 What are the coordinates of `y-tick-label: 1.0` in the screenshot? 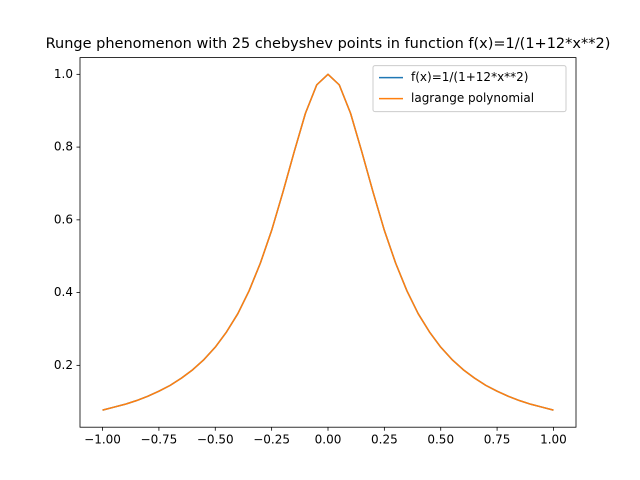 It's located at (63, 74).